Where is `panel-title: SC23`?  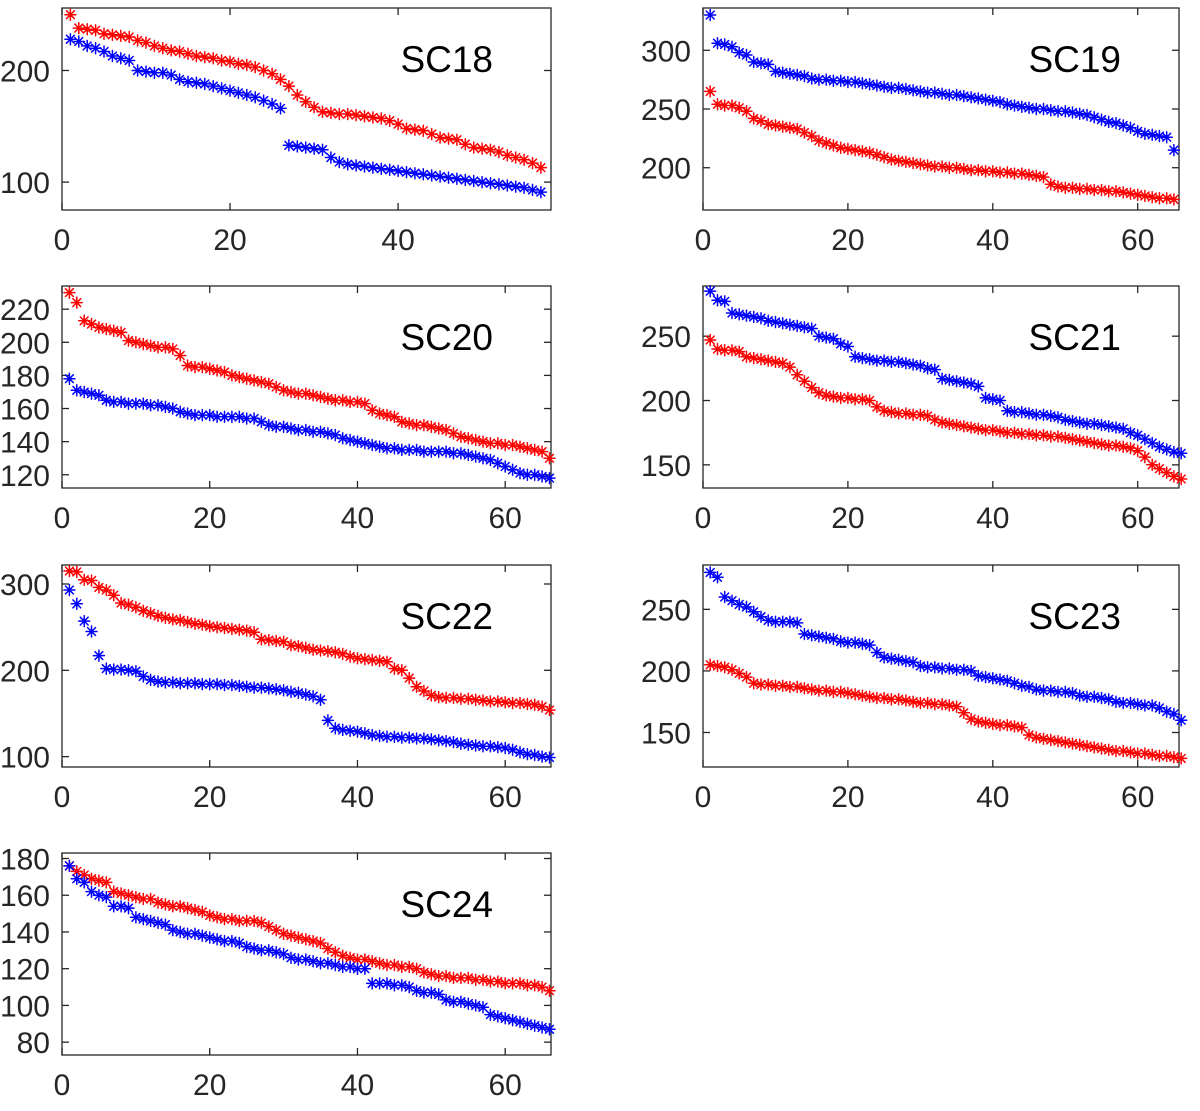
panel-title: SC23 is located at coordinates (1074, 616).